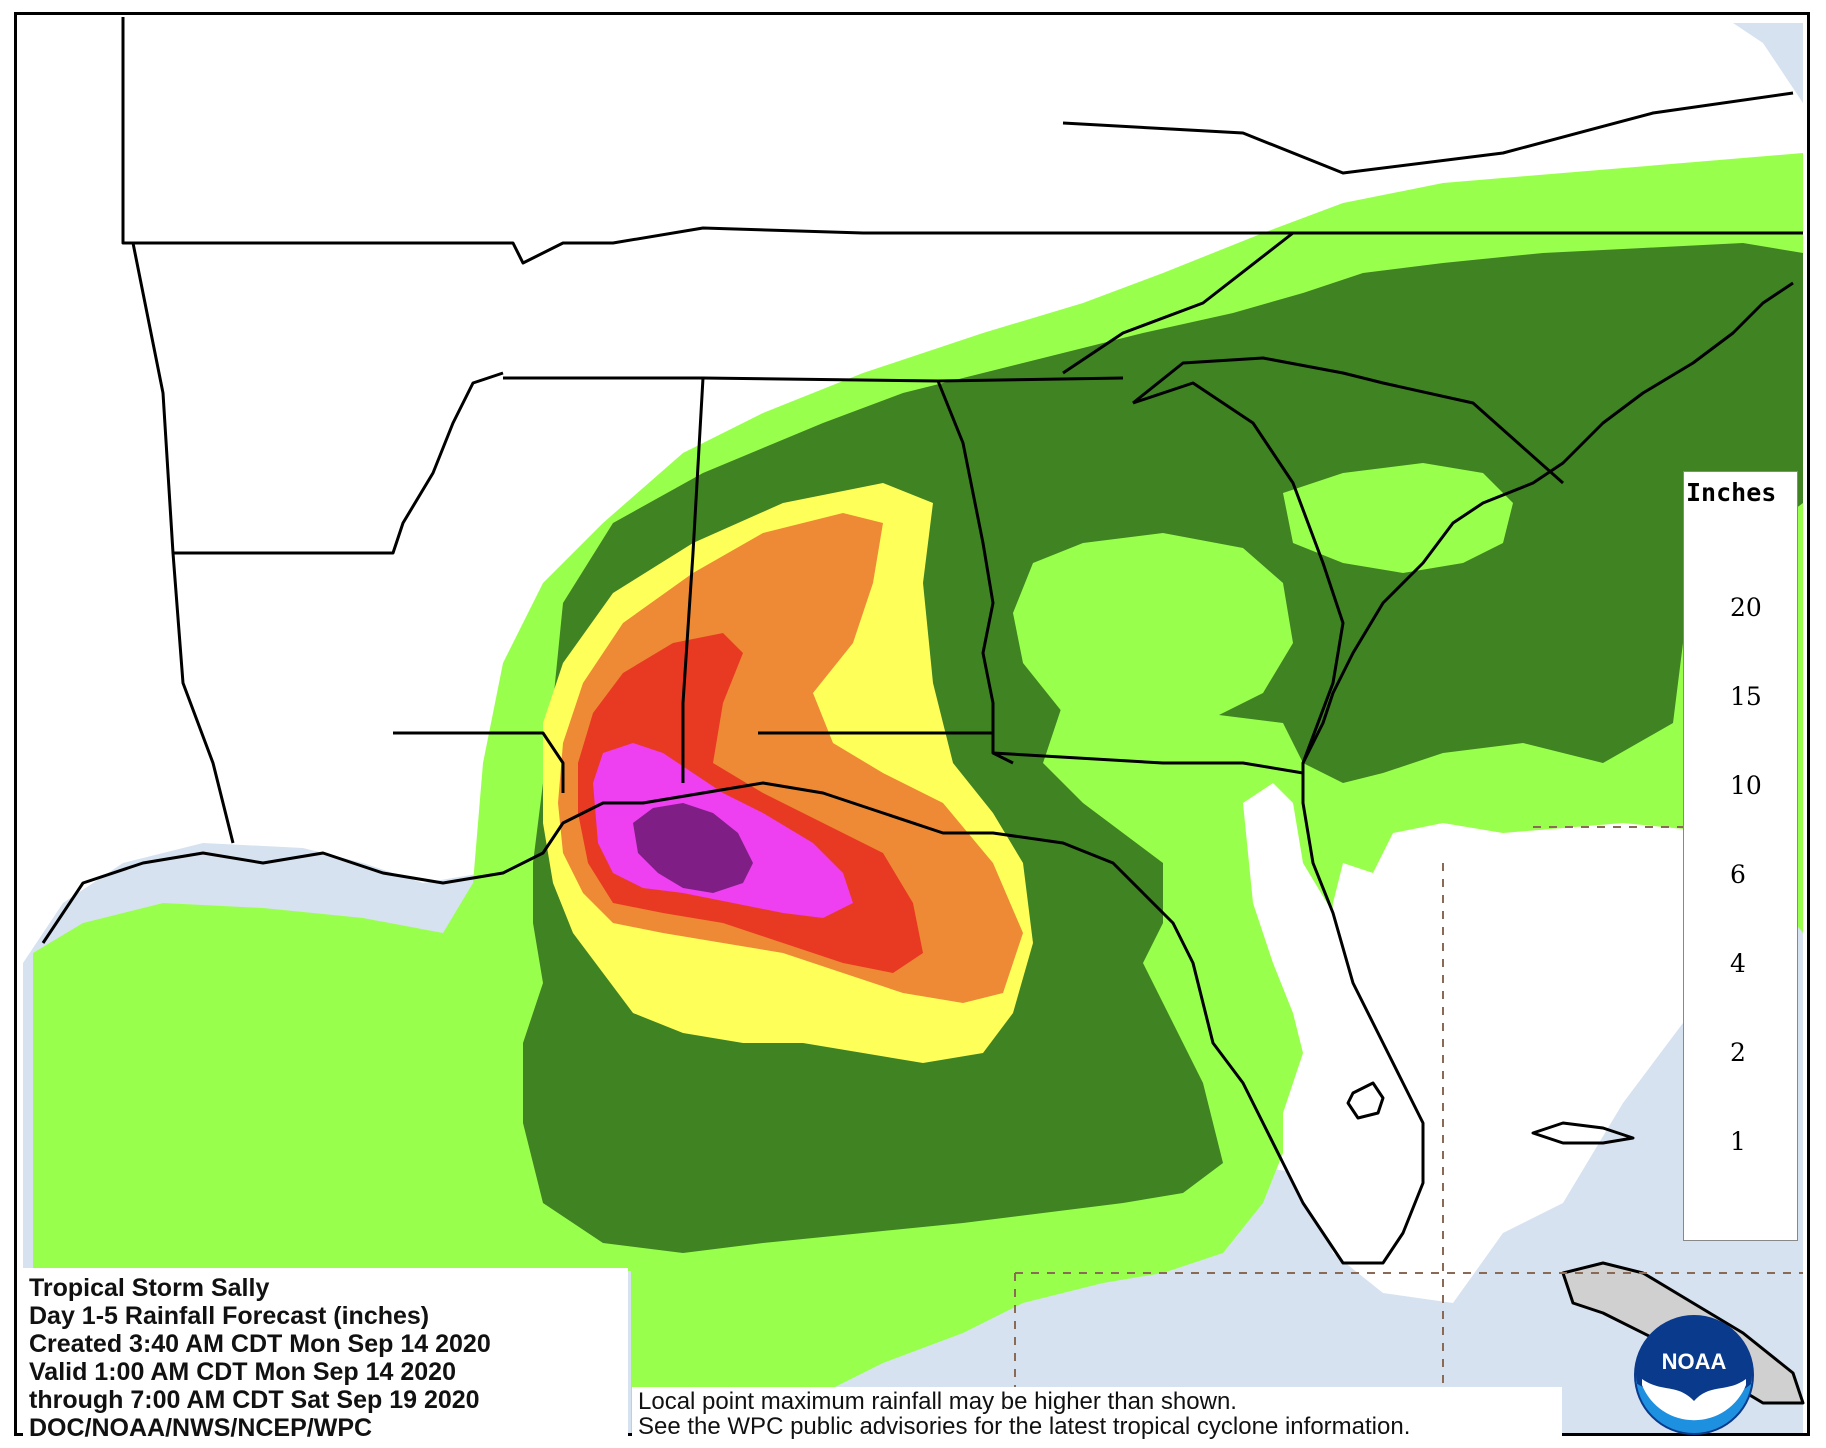 The width and height of the screenshot is (1826, 1448). Describe the element at coordinates (229, 1316) in the screenshot. I see `forecast-period-title: Day 1-5 Rainfall Forecast (inches)` at that location.